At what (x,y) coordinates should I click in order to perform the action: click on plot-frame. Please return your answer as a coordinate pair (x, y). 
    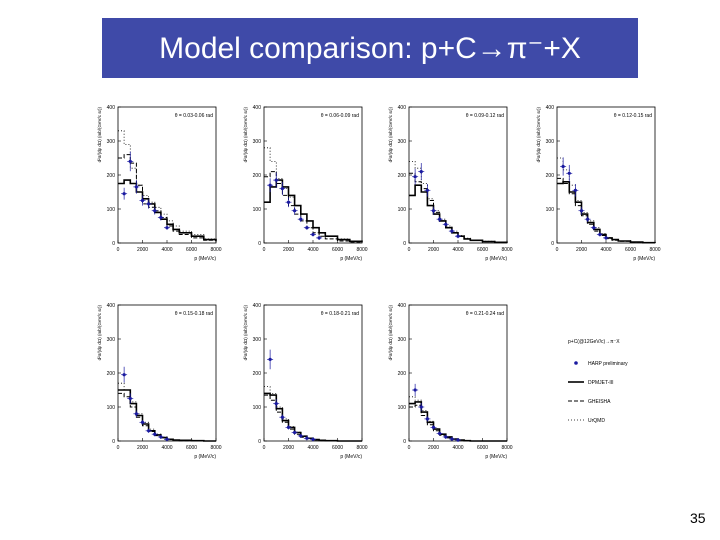
    Looking at the image, I should click on (167, 373).